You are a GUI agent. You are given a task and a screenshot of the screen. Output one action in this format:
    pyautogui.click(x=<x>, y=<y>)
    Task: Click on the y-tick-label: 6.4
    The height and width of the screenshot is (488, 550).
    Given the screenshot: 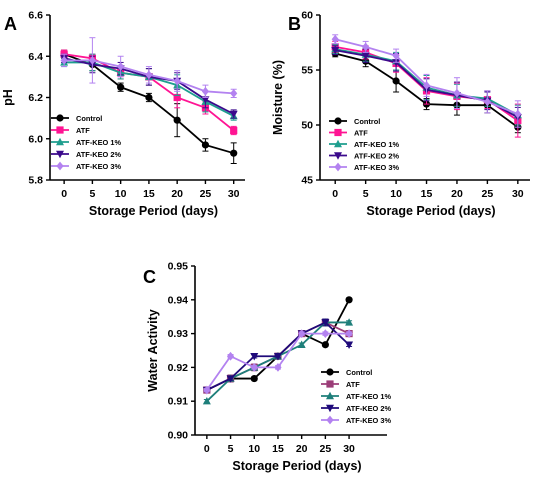 What is the action you would take?
    pyautogui.click(x=35, y=57)
    